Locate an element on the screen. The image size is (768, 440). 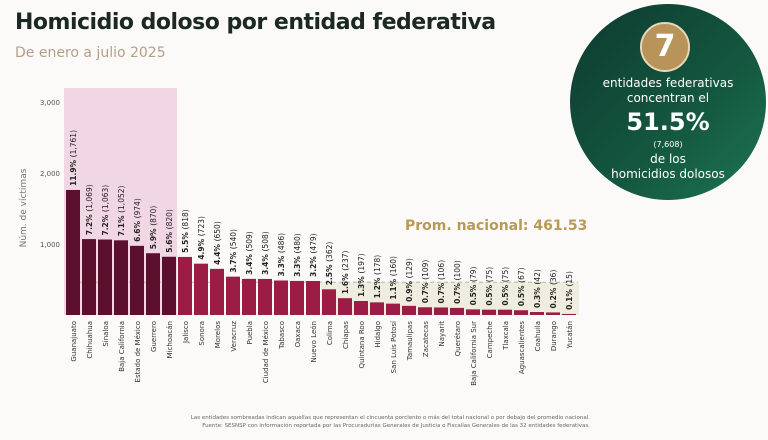
bar-michoacán is located at coordinates (169, 285).